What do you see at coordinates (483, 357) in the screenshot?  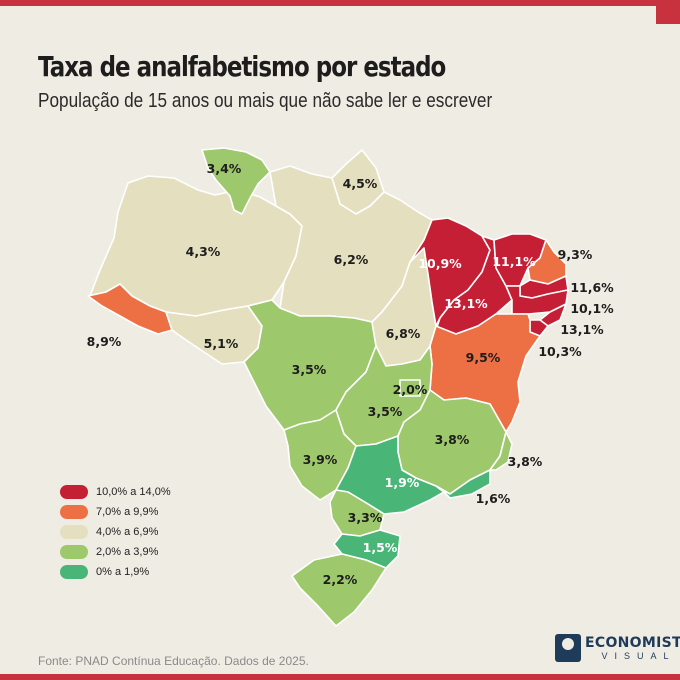 I see `label-ba: 9,5%` at bounding box center [483, 357].